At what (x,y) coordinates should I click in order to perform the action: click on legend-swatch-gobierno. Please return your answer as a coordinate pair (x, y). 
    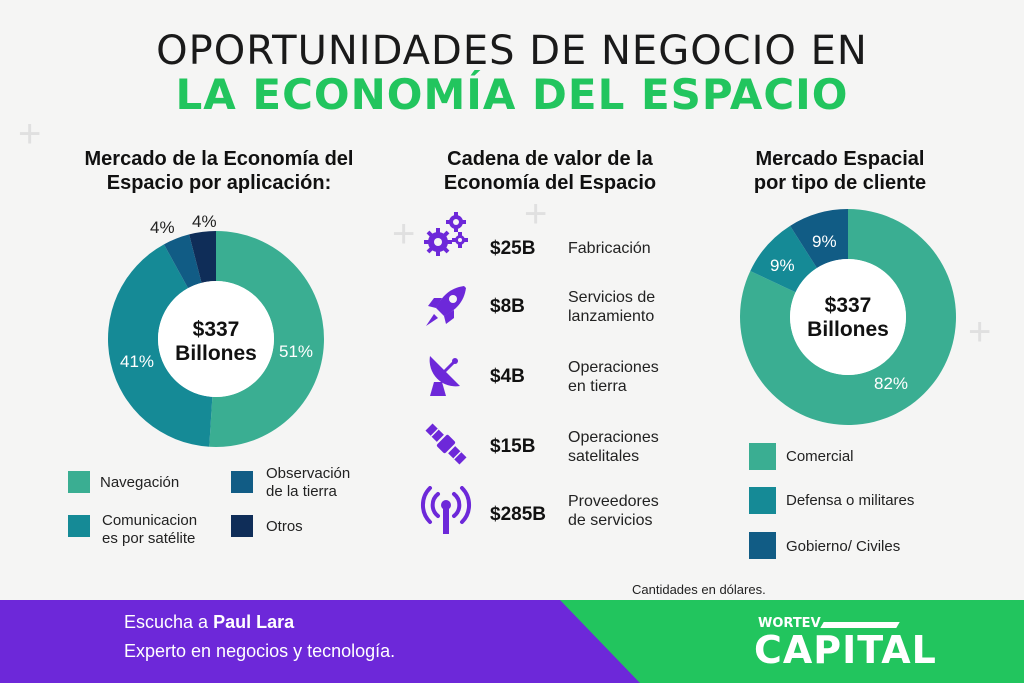
    Looking at the image, I should click on (762, 545).